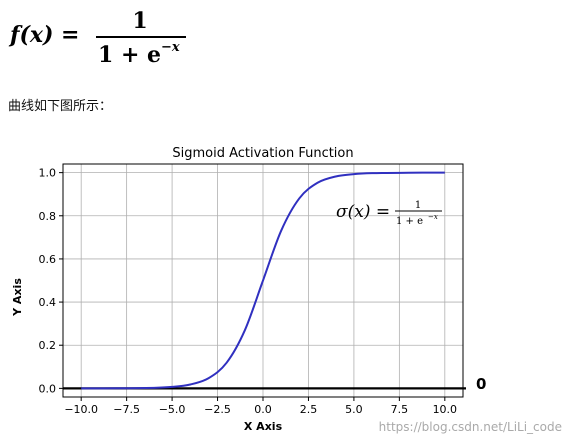  I want to click on x-tick-label: −7.5, so click(126, 409).